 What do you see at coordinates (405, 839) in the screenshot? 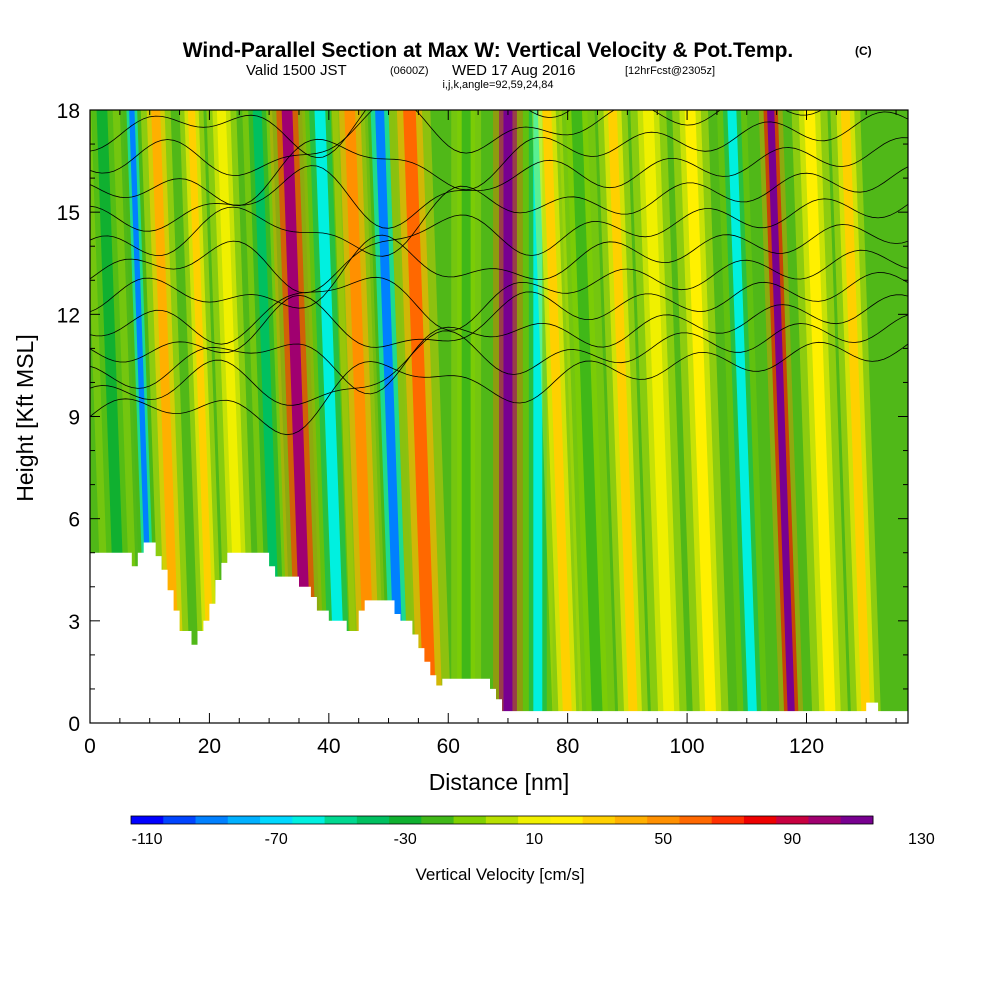
I see `colorbar-label: -30` at bounding box center [405, 839].